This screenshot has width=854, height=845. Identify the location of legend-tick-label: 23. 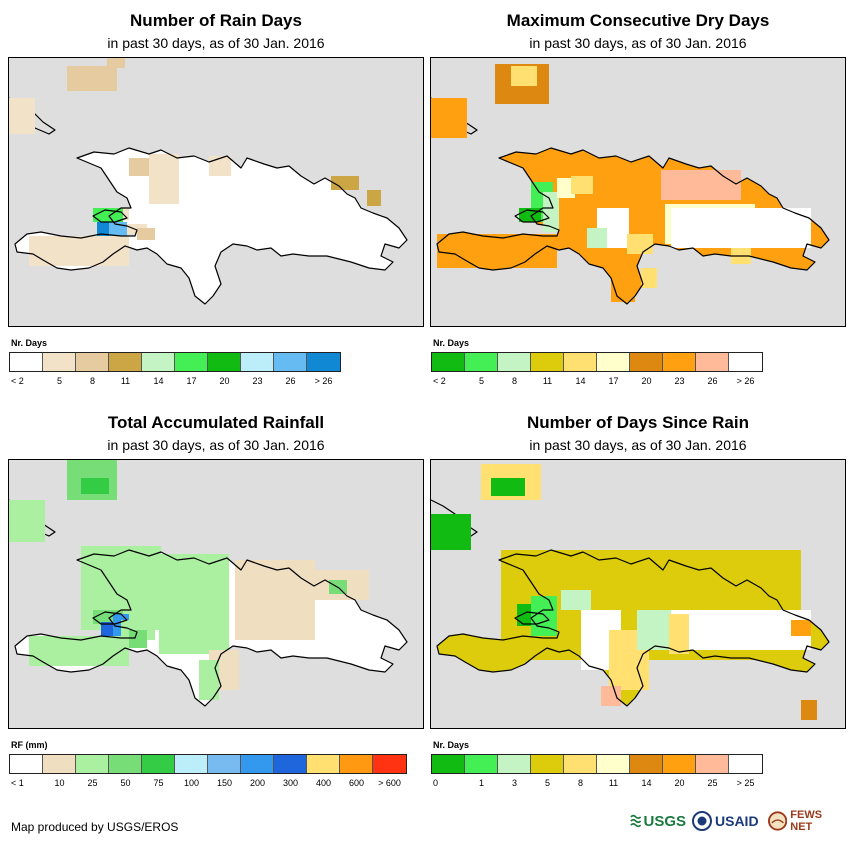
(257, 381).